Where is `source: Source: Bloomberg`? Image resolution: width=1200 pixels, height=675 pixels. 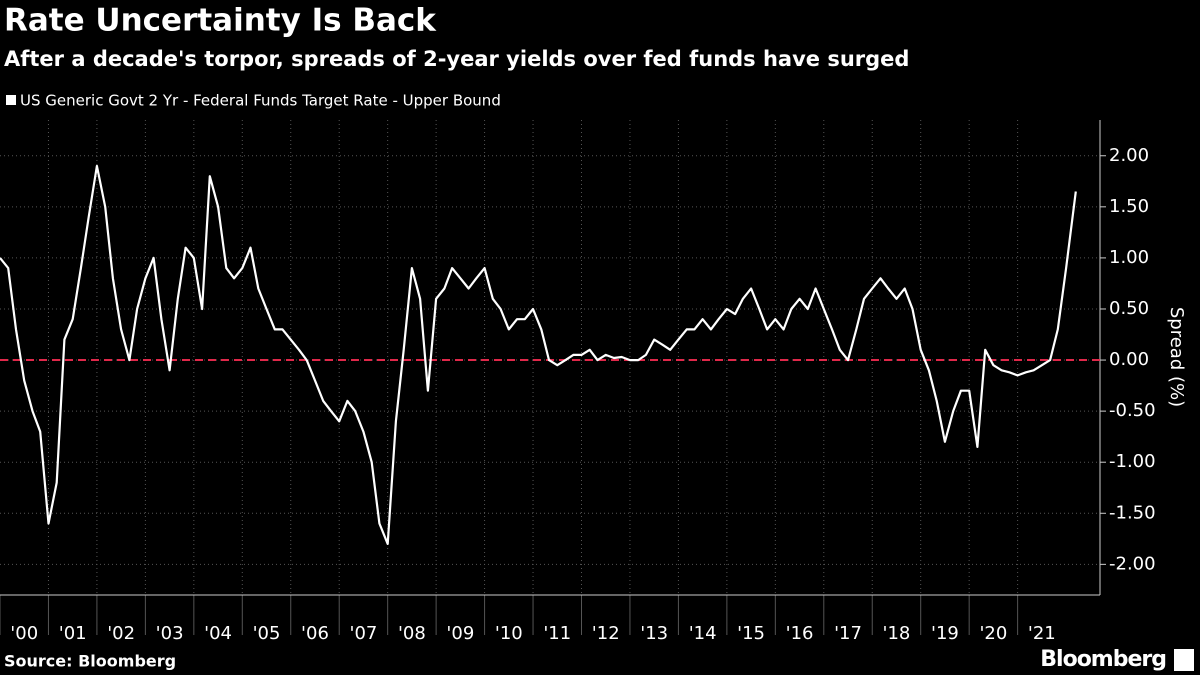
source: Source: Bloomberg is located at coordinates (90, 661).